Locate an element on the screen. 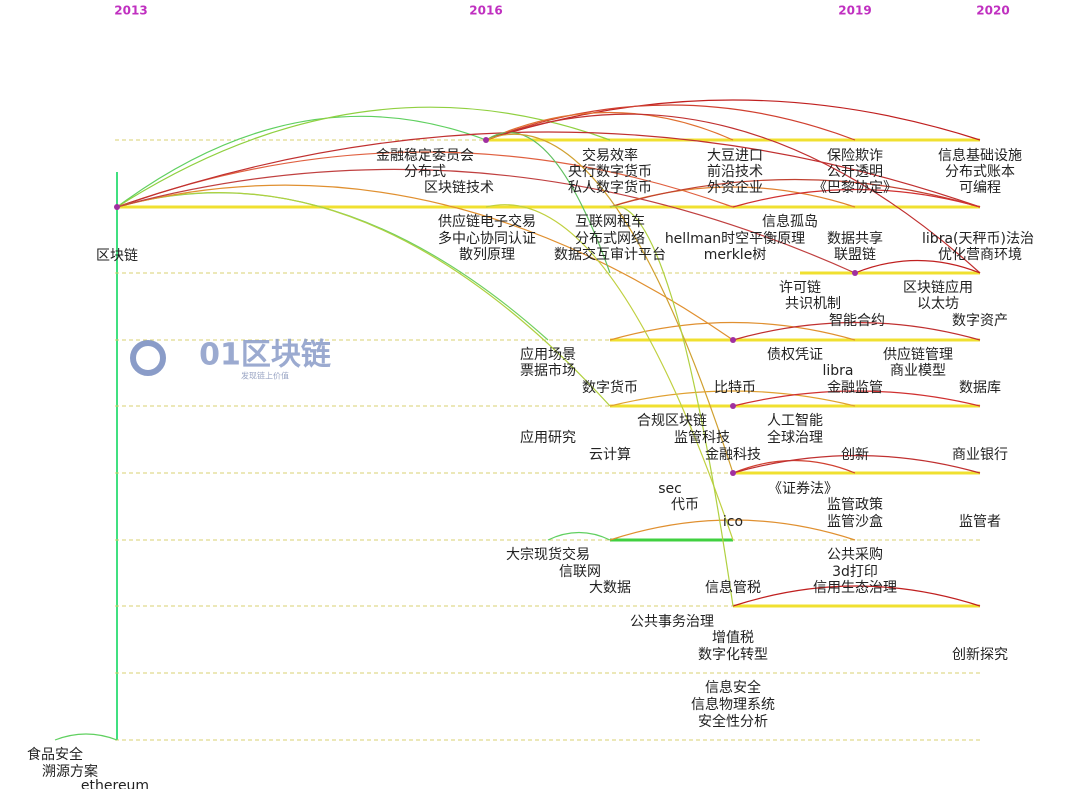 The image size is (1080, 789). keyword: 区块链技术 is located at coordinates (459, 188).